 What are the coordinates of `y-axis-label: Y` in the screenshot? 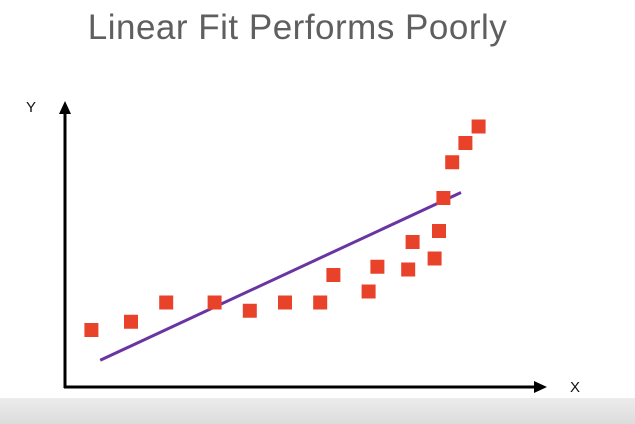 It's located at (31, 107).